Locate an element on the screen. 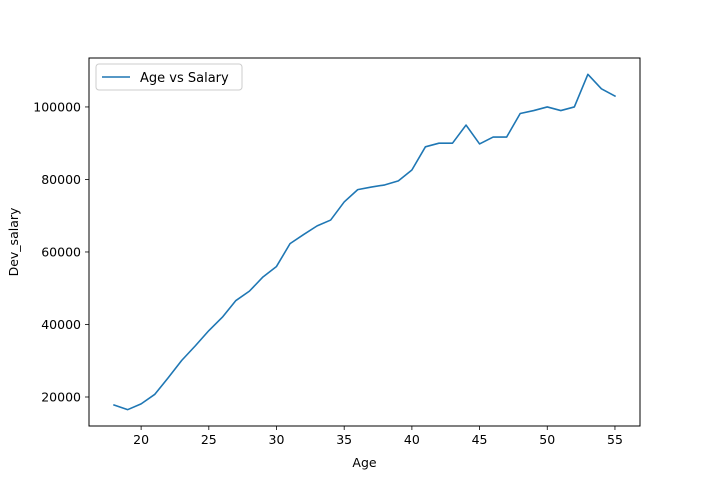 The width and height of the screenshot is (711, 480). x-tick-label: 55 is located at coordinates (615, 439).